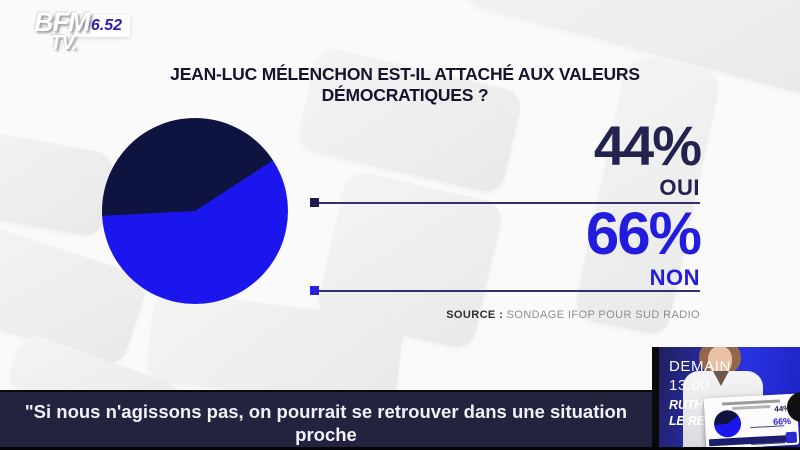 Image resolution: width=800 pixels, height=450 pixels. I want to click on bfm-watermark-shape, so click(58, 182).